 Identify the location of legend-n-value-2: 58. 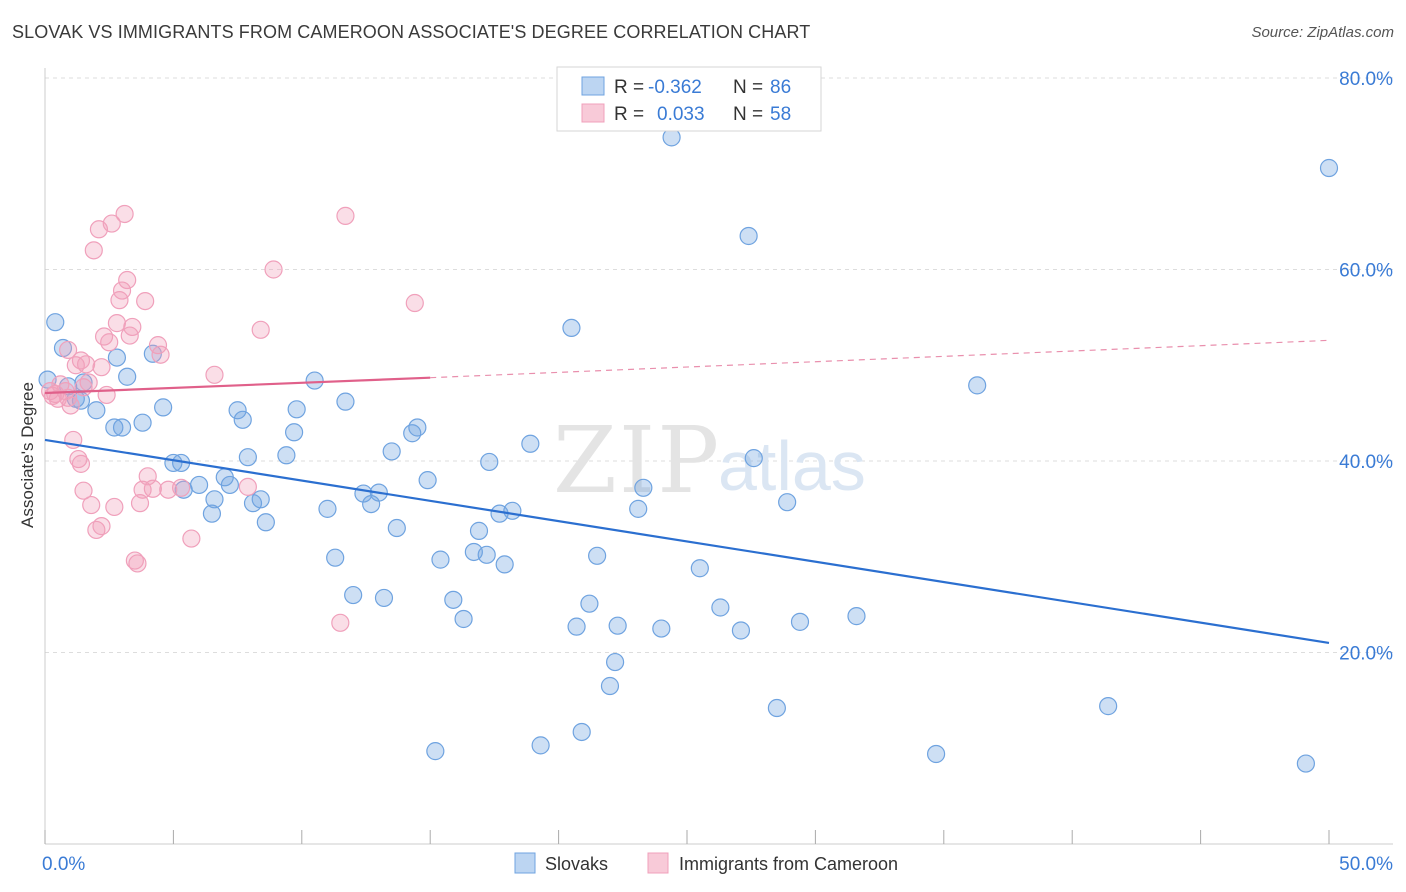
(780, 114).